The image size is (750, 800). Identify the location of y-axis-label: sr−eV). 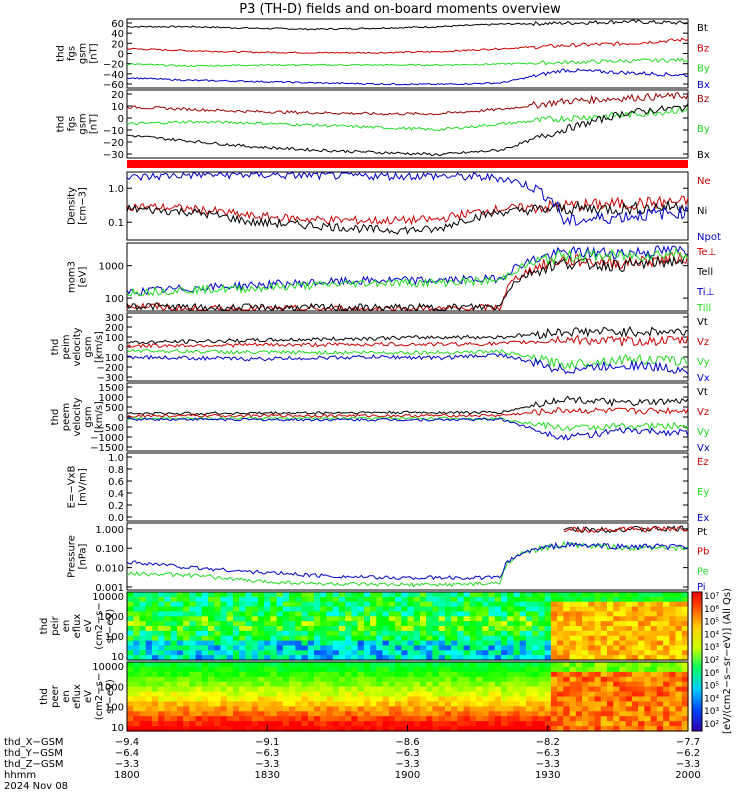
(110, 626).